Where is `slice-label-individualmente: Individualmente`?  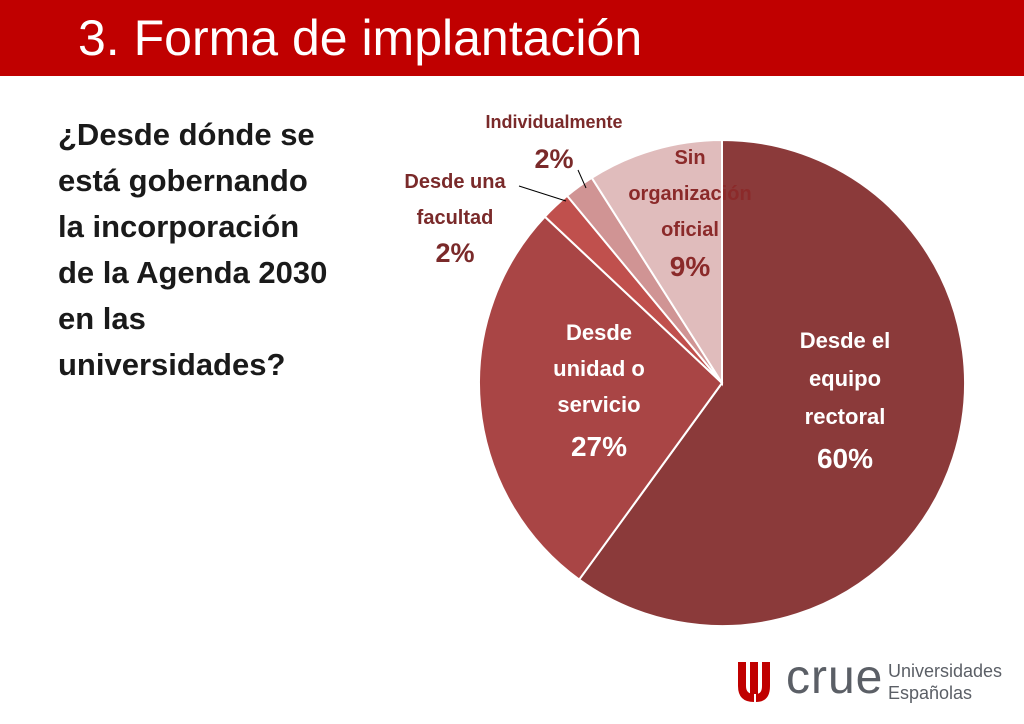 slice-label-individualmente: Individualmente is located at coordinates (553, 122).